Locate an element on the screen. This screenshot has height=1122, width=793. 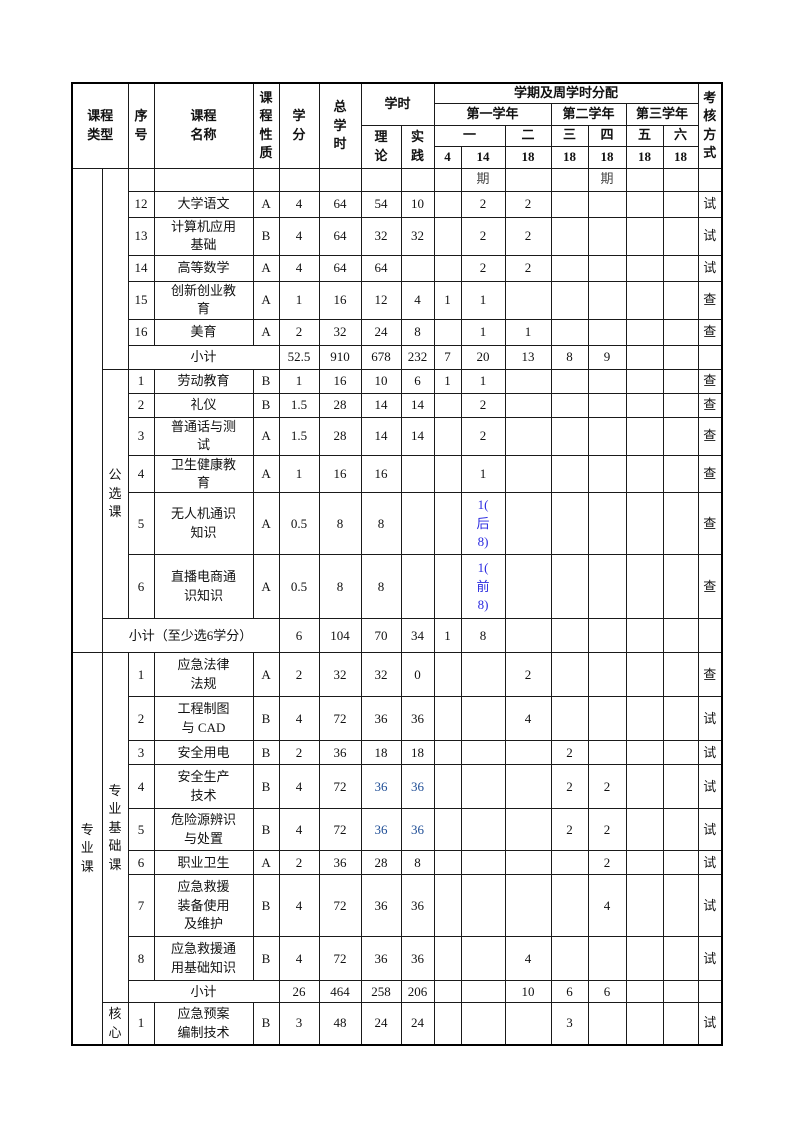
cell-credits: 1 is located at coordinates (299, 474).